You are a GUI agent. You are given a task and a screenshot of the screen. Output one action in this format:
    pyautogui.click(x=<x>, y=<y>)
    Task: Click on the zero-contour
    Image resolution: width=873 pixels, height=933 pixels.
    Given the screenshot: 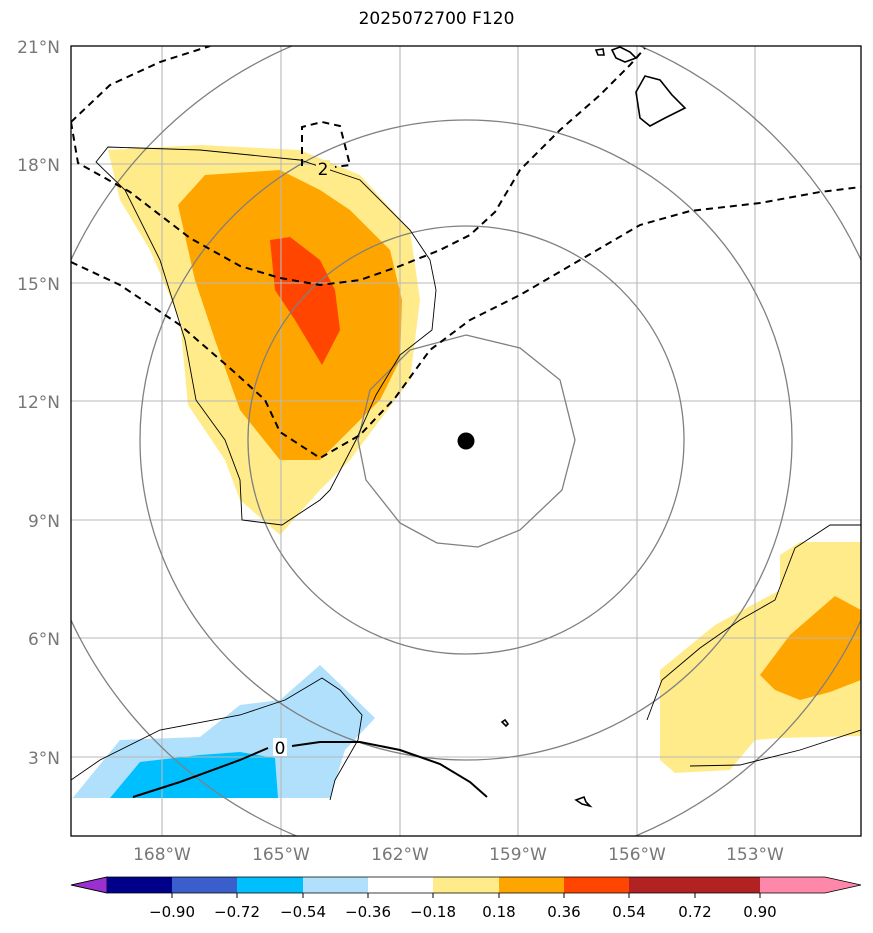 What is the action you would take?
    pyautogui.click(x=310, y=769)
    